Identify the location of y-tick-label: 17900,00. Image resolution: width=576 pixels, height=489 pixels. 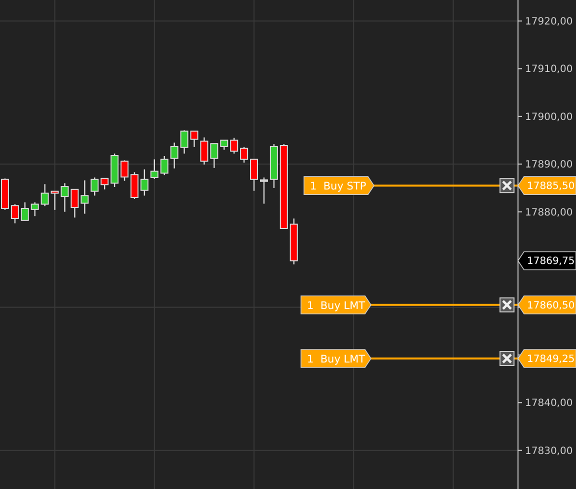
(549, 117).